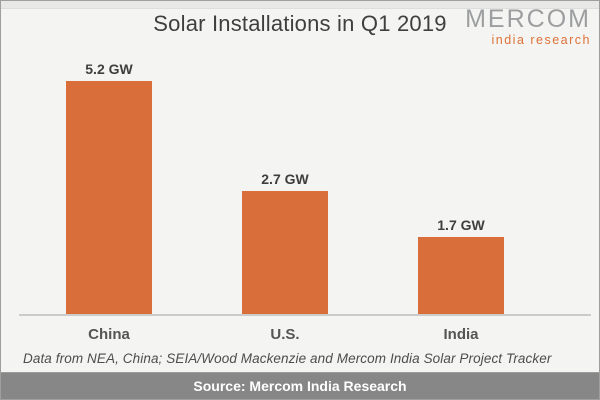  I want to click on bar-us, so click(285, 253).